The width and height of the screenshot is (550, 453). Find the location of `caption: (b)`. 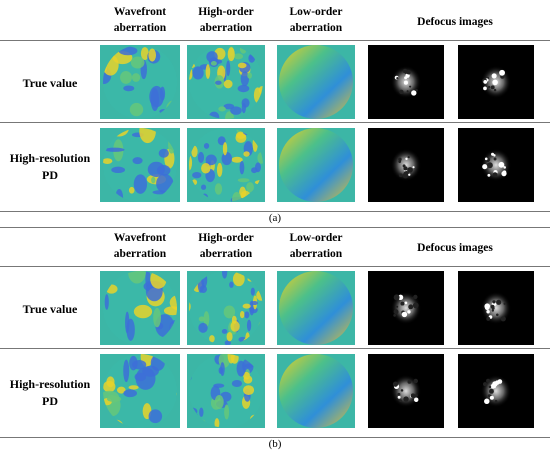

caption: (b) is located at coordinates (275, 444).